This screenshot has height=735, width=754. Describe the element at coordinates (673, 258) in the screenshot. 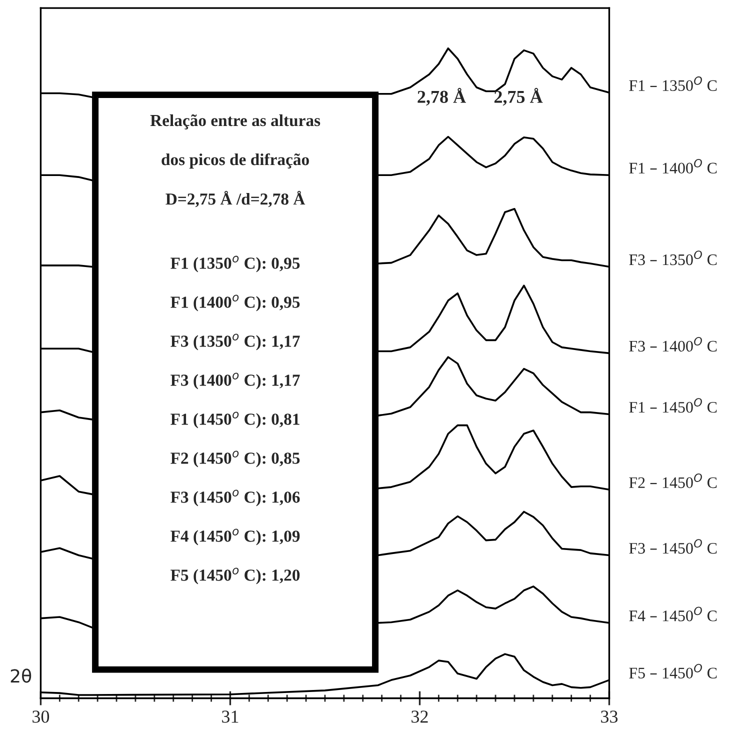

I see `series-label: F3 – 1350$^{O}$ C` at that location.